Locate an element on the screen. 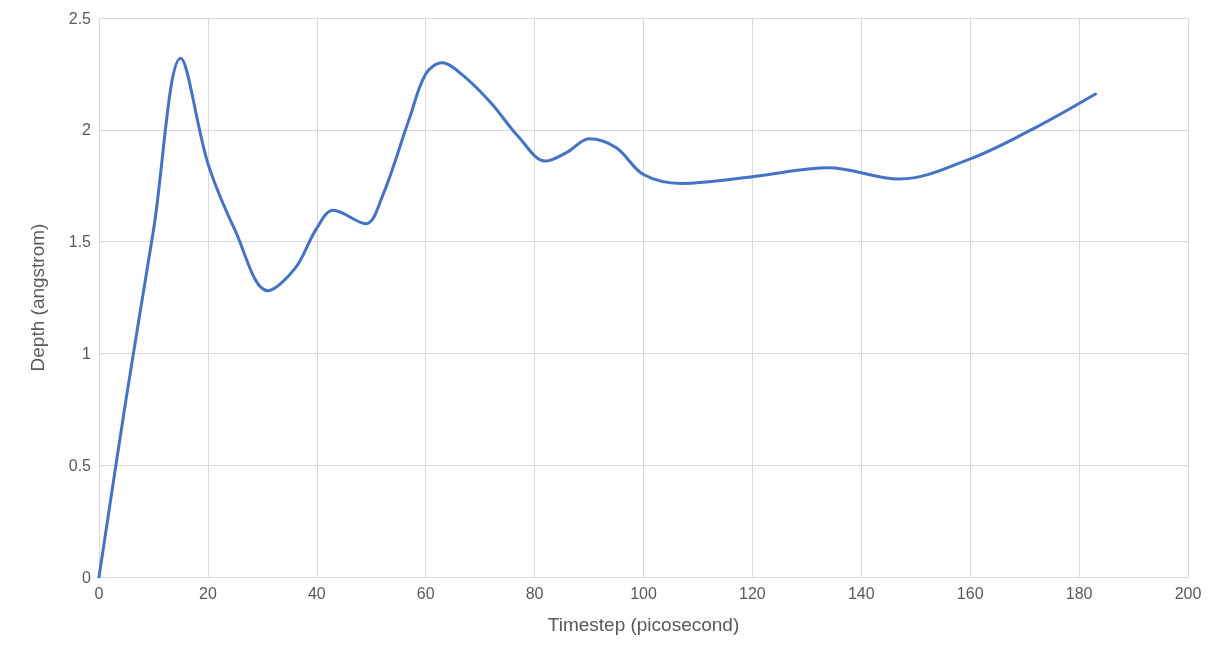  y-axis-title: Depth (angstrom) is located at coordinates (37, 297).